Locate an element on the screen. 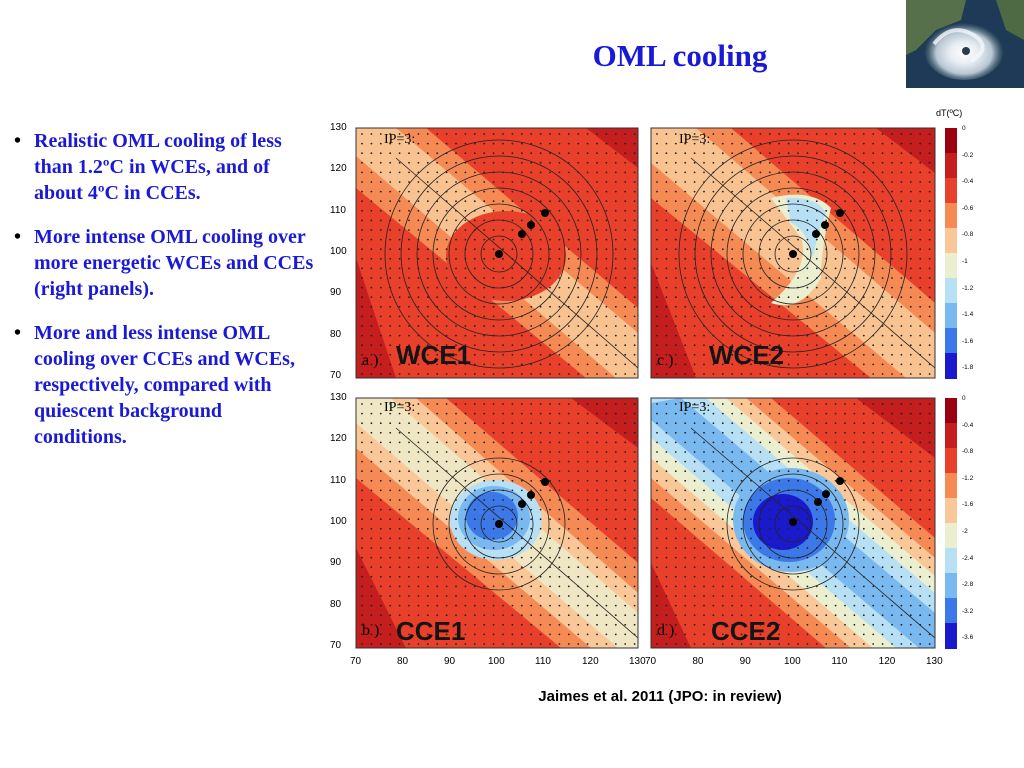 The width and height of the screenshot is (1024, 768). panel-letter: a ) is located at coordinates (370, 360).